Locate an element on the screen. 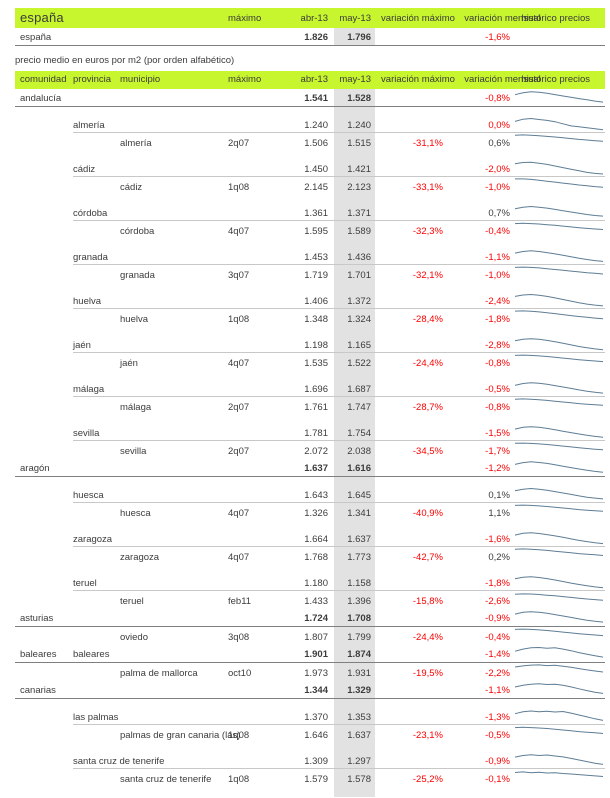  cell-variacion-mensual: -1,3% is located at coordinates (497, 717).